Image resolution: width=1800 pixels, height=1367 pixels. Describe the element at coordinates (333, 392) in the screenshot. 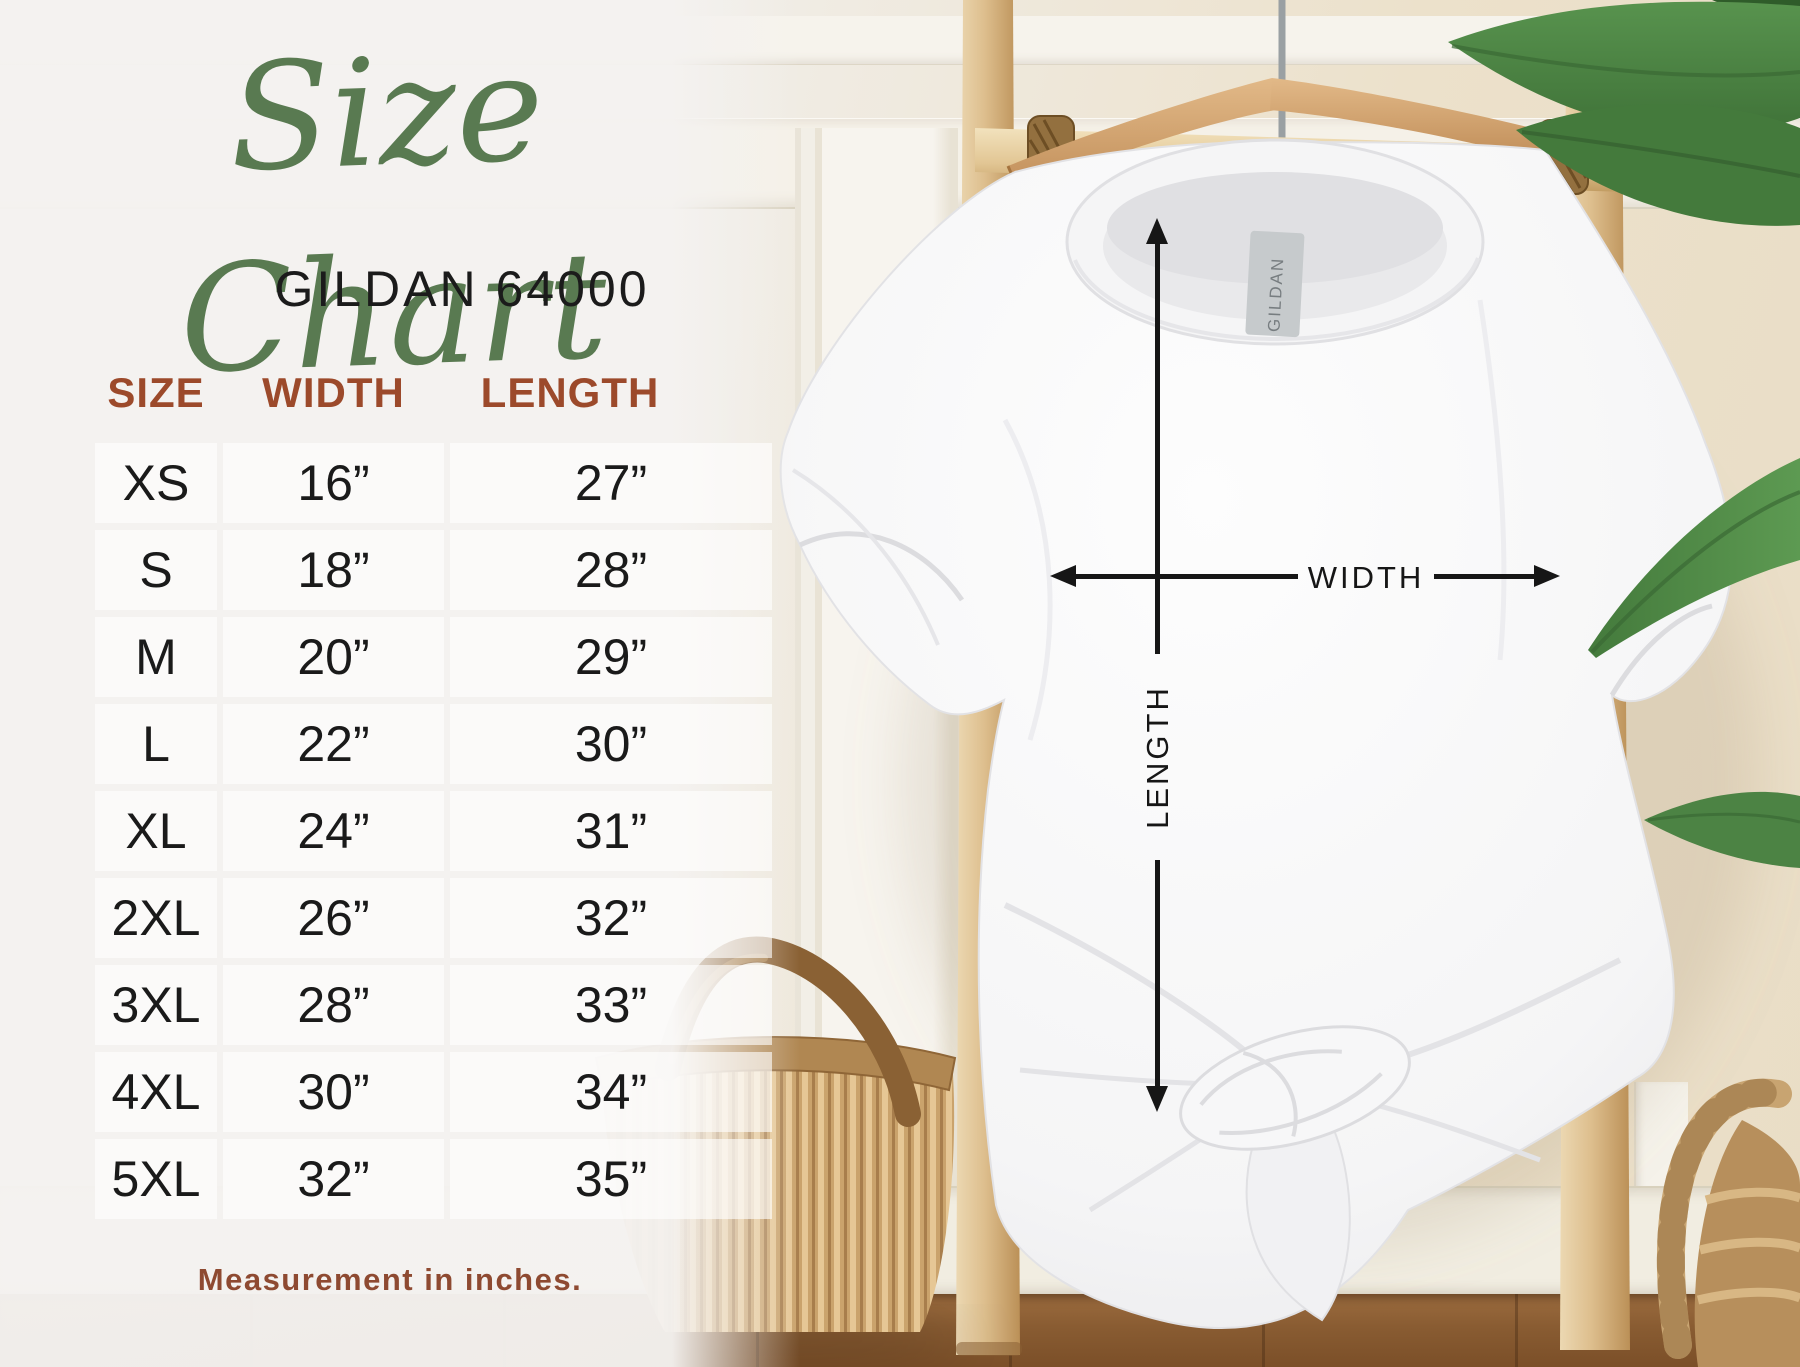

I see `column-header-width: WIDTH` at that location.